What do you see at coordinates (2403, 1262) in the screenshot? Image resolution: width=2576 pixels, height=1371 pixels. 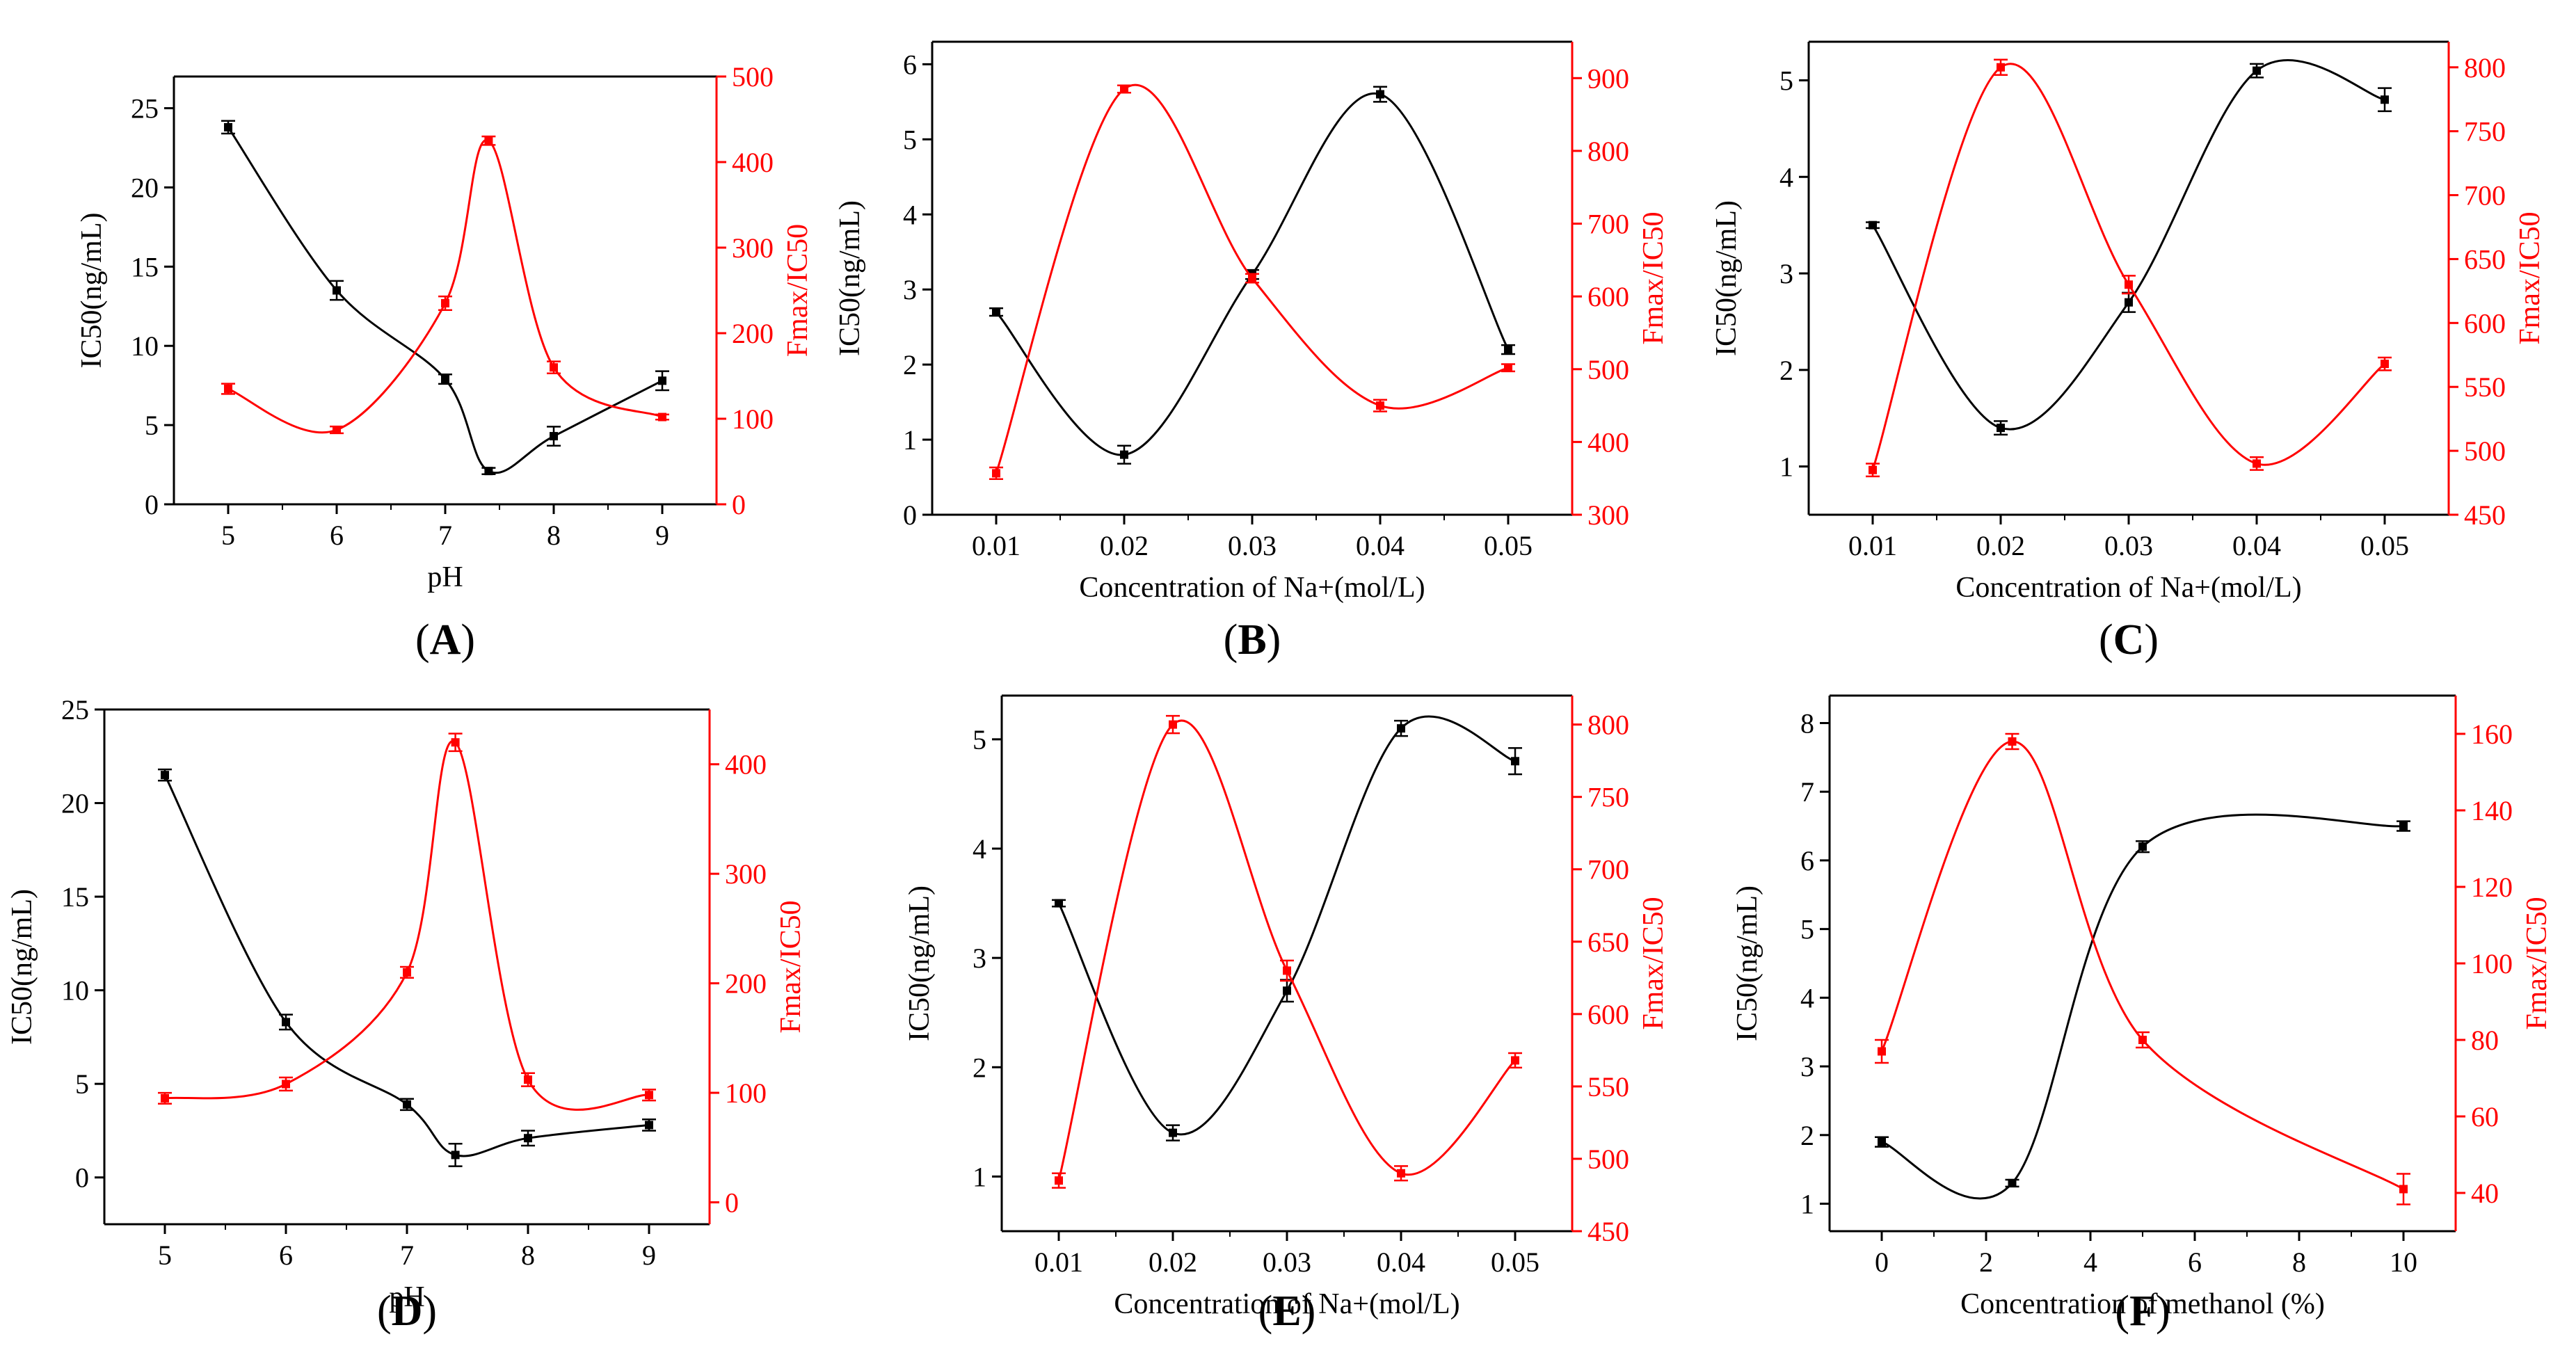 I see `x-tick-label: 10` at bounding box center [2403, 1262].